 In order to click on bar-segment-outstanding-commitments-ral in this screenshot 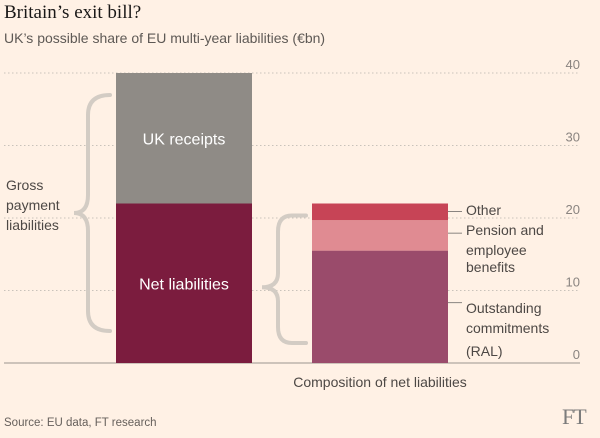, I will do `click(380, 306)`.